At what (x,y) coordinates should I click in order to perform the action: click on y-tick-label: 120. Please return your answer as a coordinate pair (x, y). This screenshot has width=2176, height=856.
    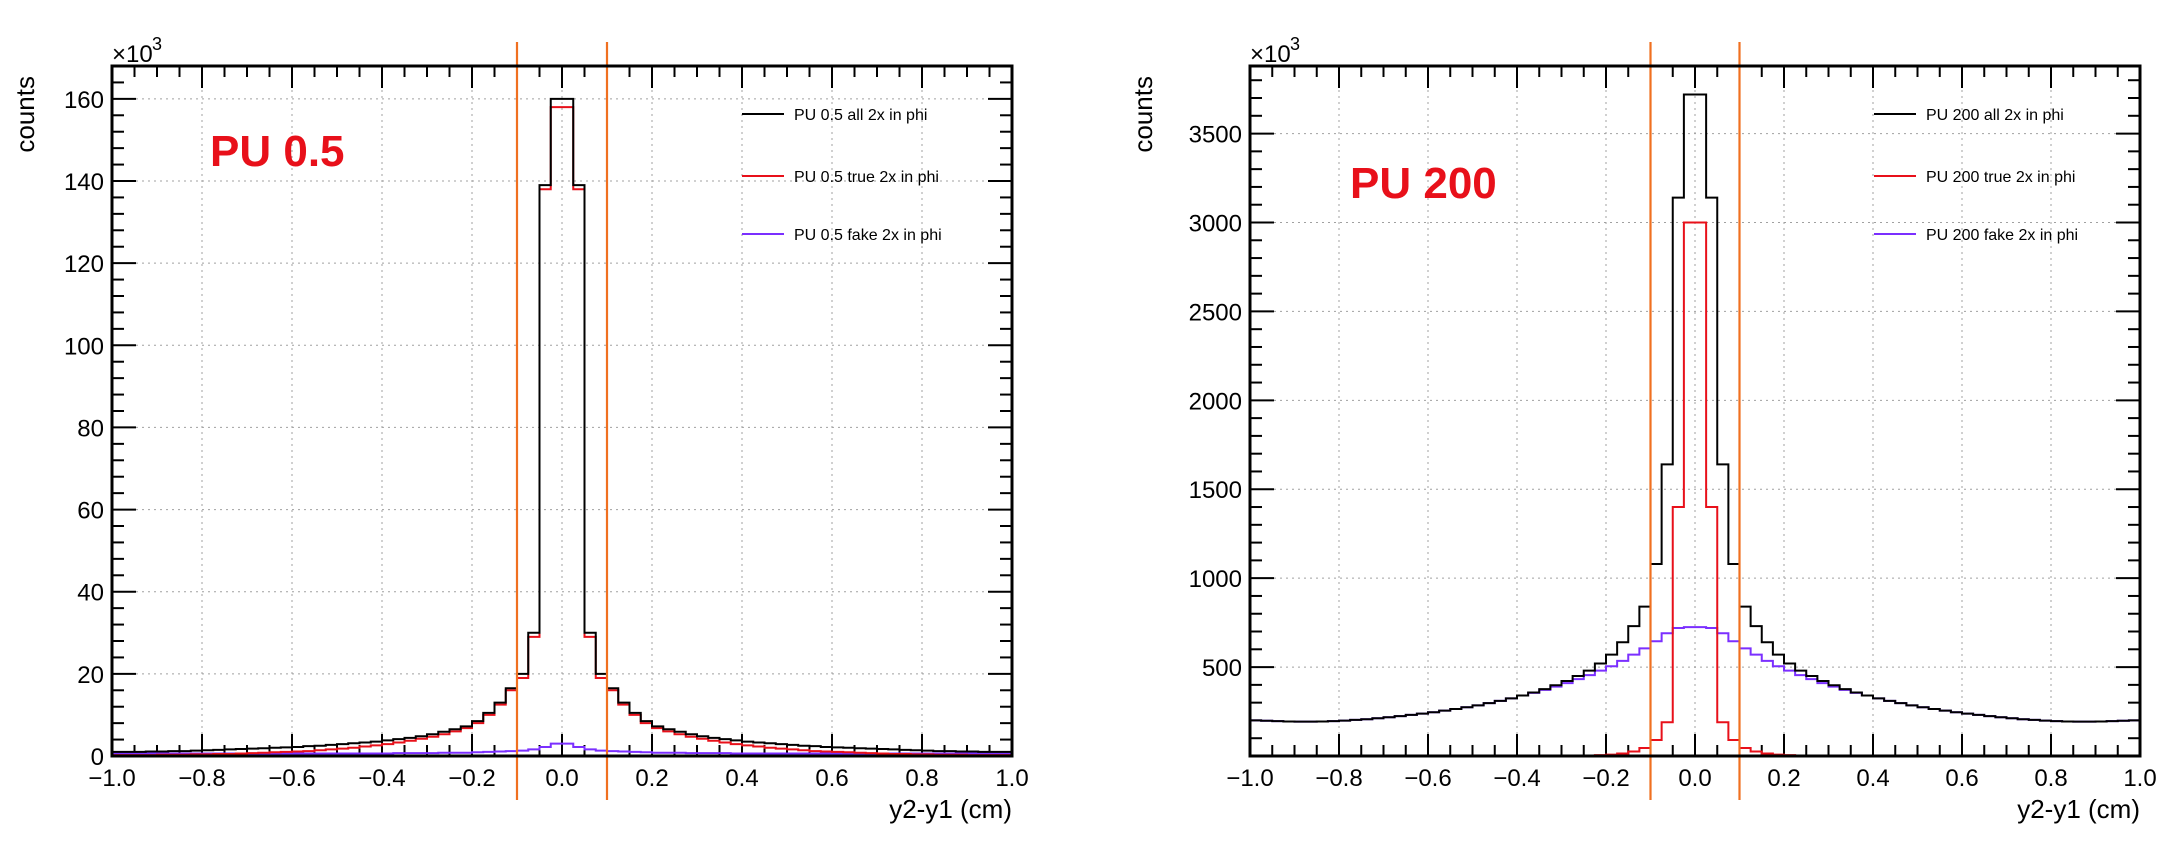
    Looking at the image, I should click on (84, 264).